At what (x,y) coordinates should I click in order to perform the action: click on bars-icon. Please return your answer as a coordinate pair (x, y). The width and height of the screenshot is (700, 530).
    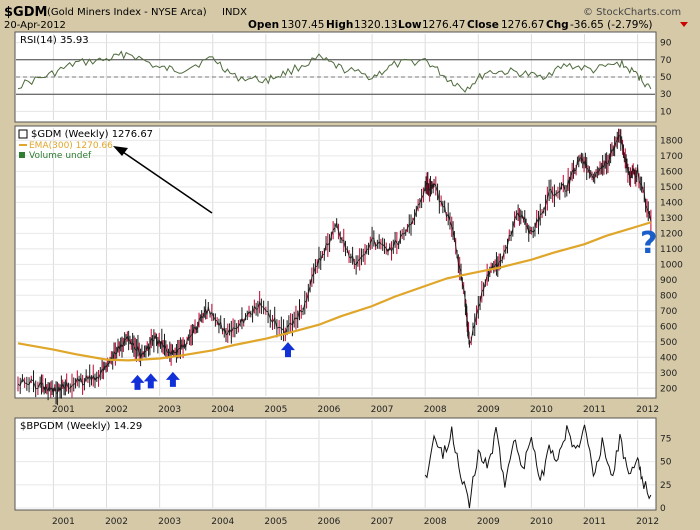
    Looking at the image, I should click on (23, 134).